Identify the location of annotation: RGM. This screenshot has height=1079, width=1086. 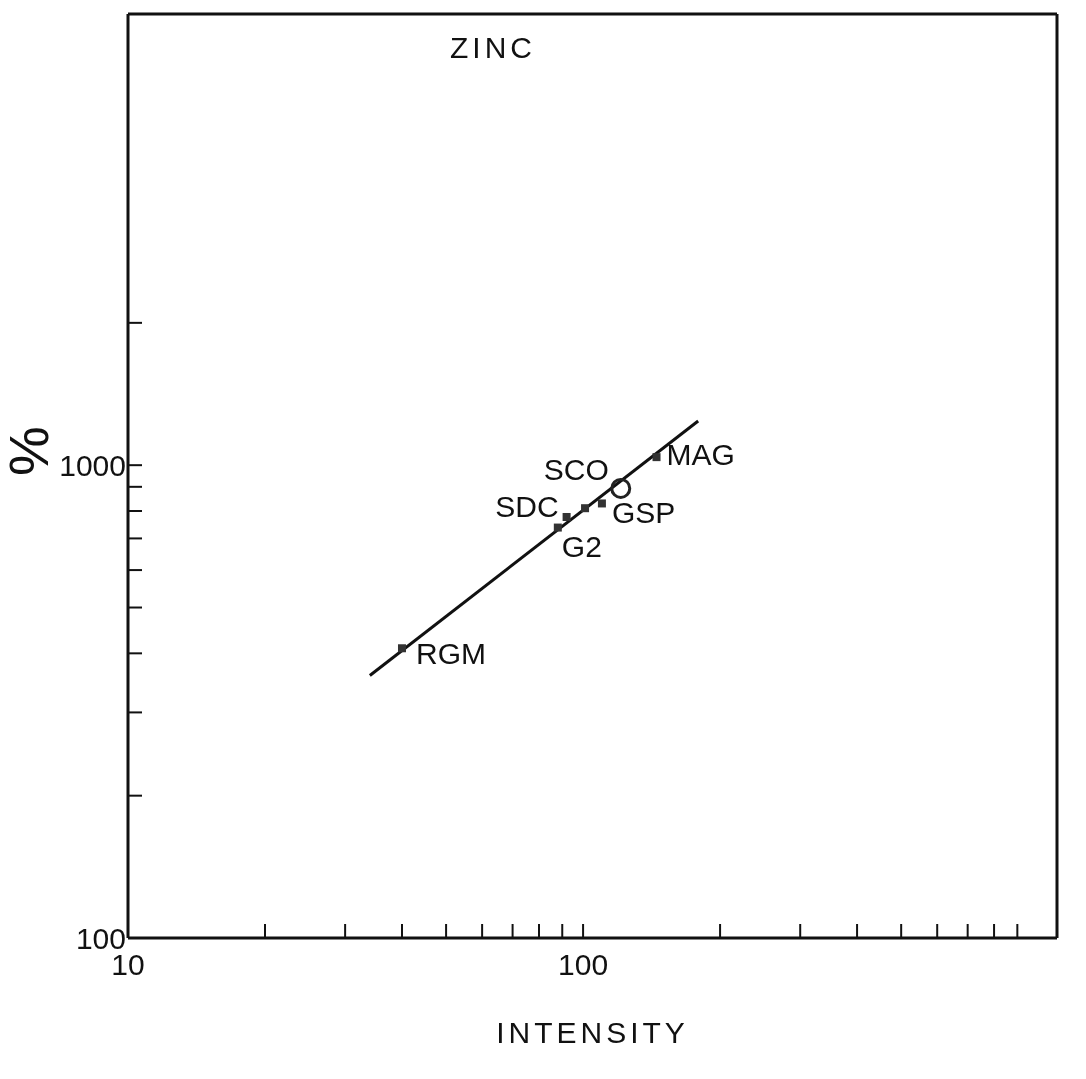
(450, 654).